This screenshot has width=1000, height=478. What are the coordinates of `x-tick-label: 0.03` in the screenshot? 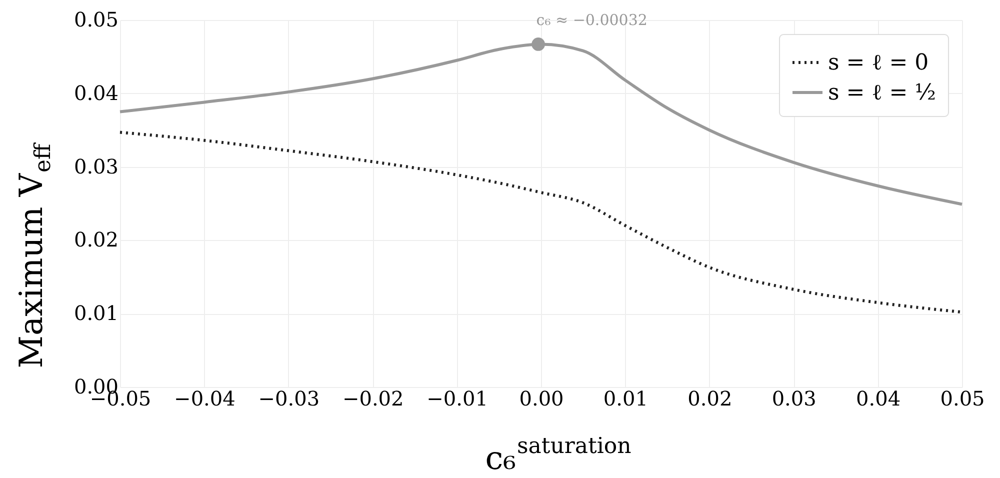 It's located at (794, 398).